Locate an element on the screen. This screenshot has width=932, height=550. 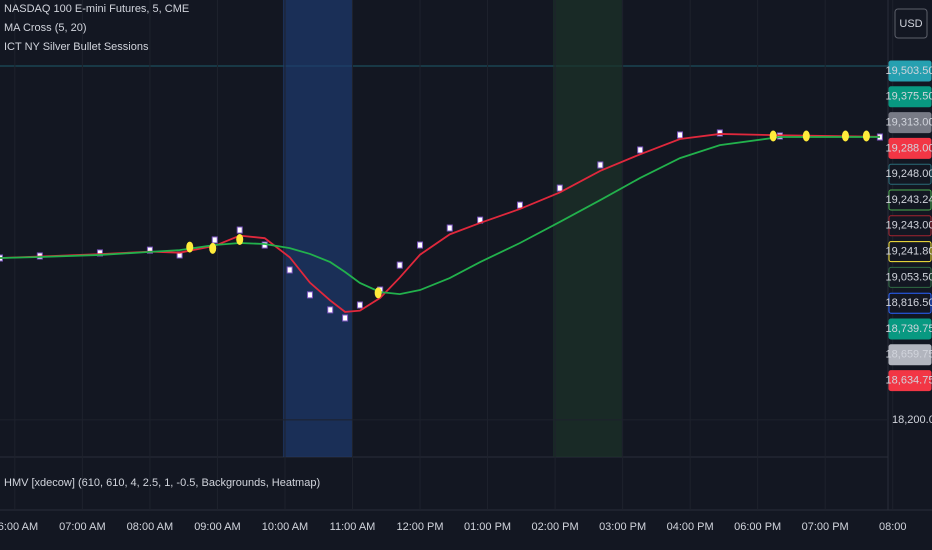
price-label: 18,816.50 is located at coordinates (909, 303).